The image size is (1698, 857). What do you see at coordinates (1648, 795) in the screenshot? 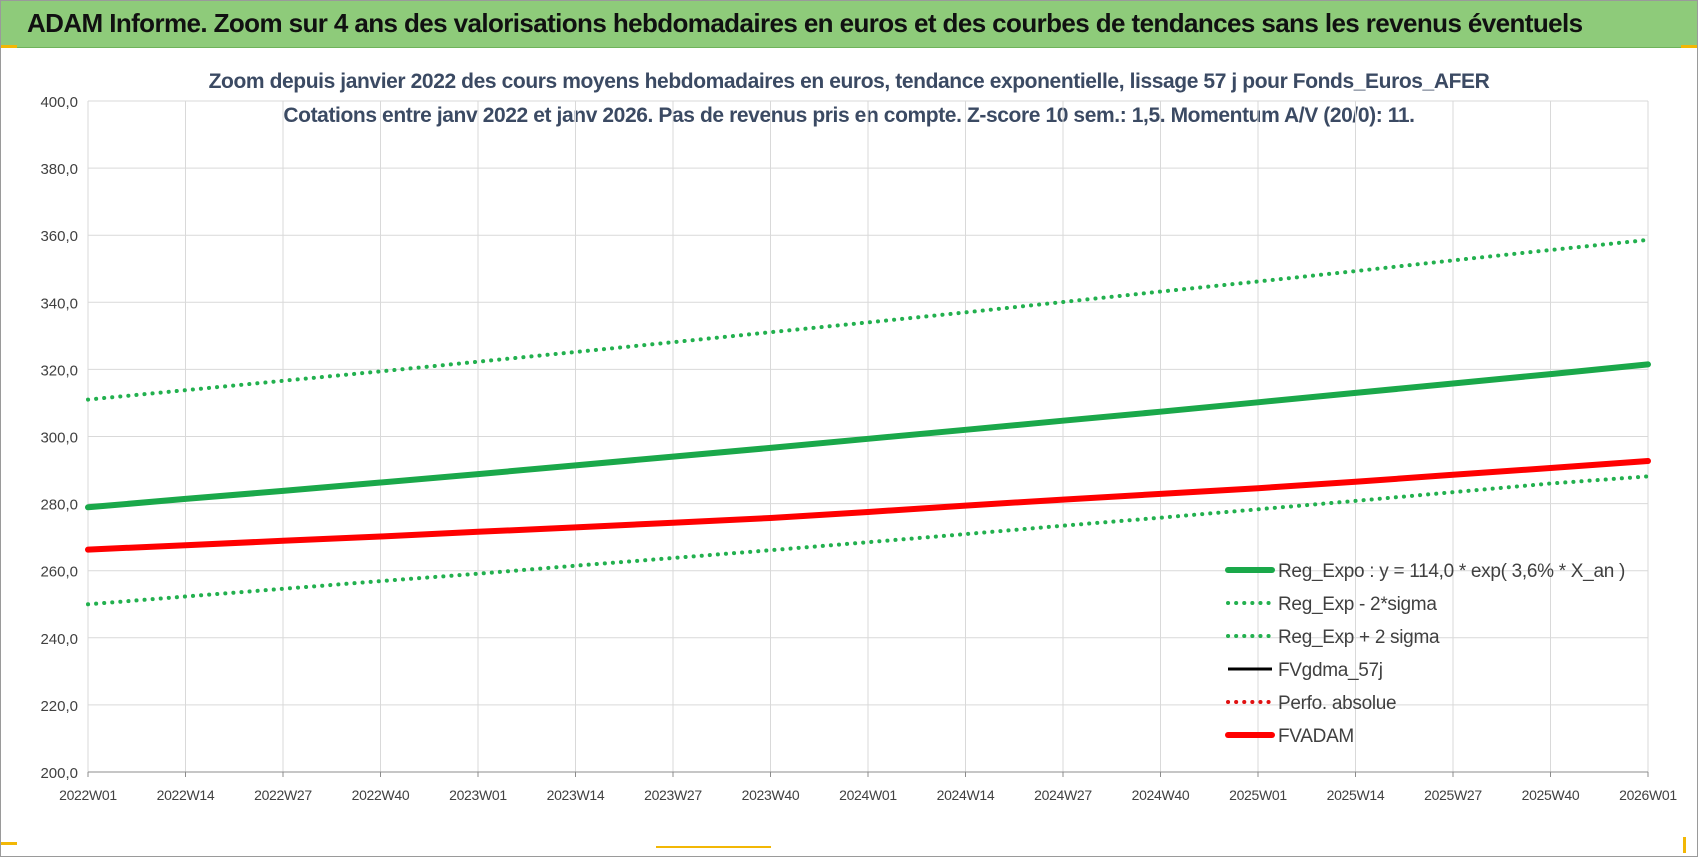
I see `x-tick-label: 2026W01` at bounding box center [1648, 795].